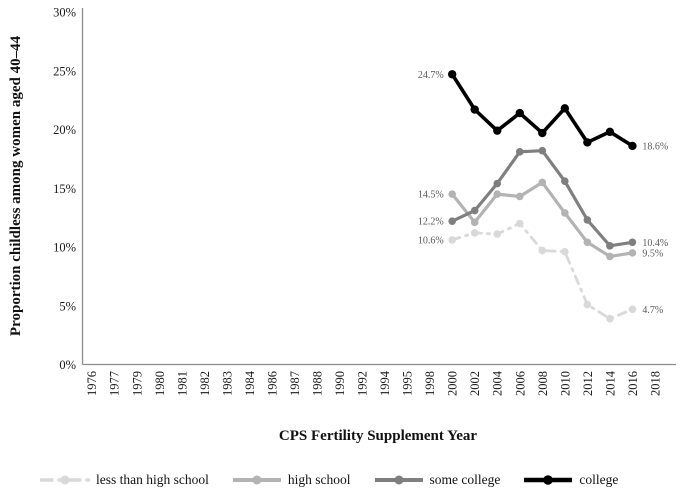 The height and width of the screenshot is (495, 684). I want to click on x-tick-label: 1981, so click(182, 383).